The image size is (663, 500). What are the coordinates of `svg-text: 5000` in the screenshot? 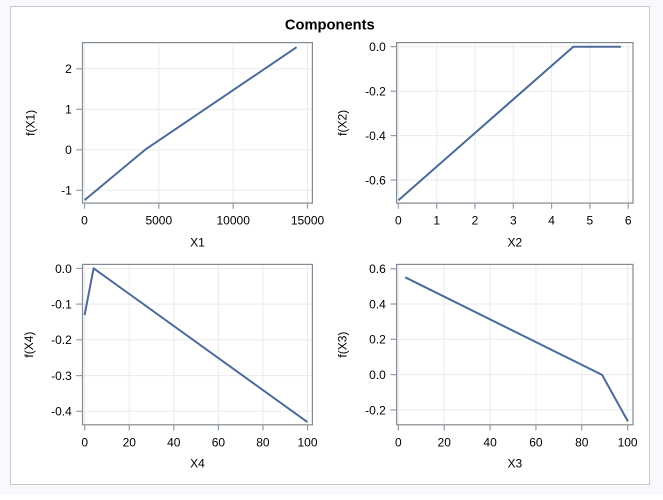 It's located at (158, 221).